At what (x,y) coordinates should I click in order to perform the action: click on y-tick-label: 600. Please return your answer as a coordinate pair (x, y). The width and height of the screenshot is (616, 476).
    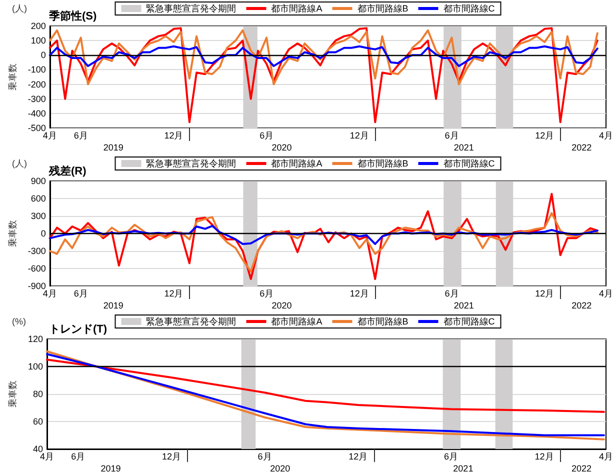
    Looking at the image, I should click on (38, 199).